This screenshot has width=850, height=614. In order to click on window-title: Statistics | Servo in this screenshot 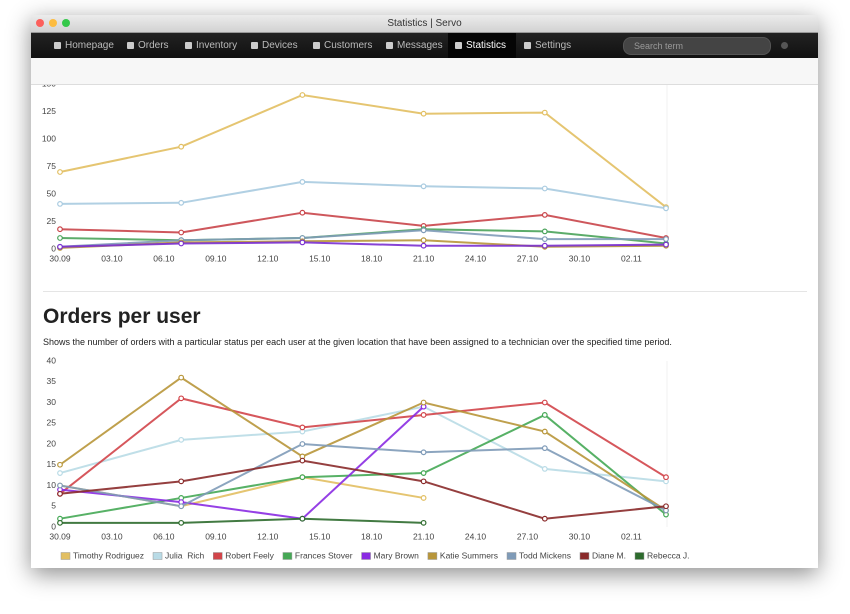, I will do `click(424, 23)`.